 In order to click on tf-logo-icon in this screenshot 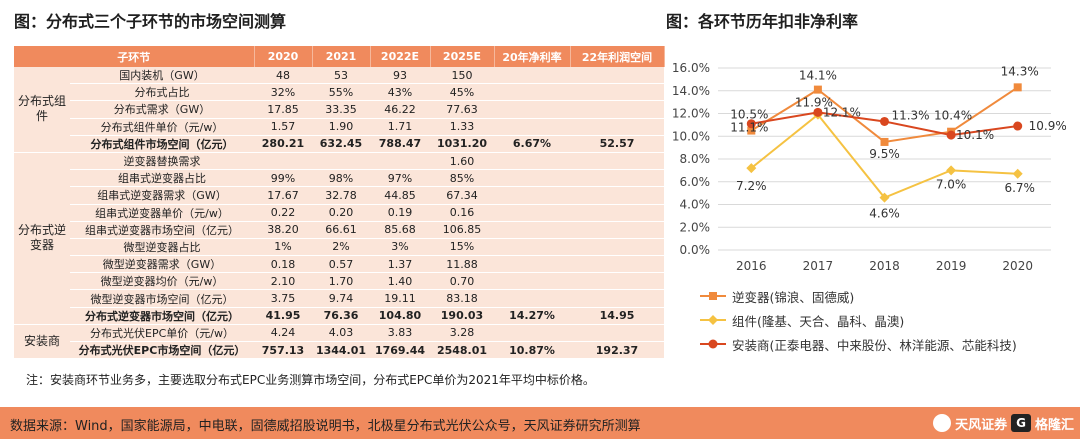, I will do `click(942, 423)`.